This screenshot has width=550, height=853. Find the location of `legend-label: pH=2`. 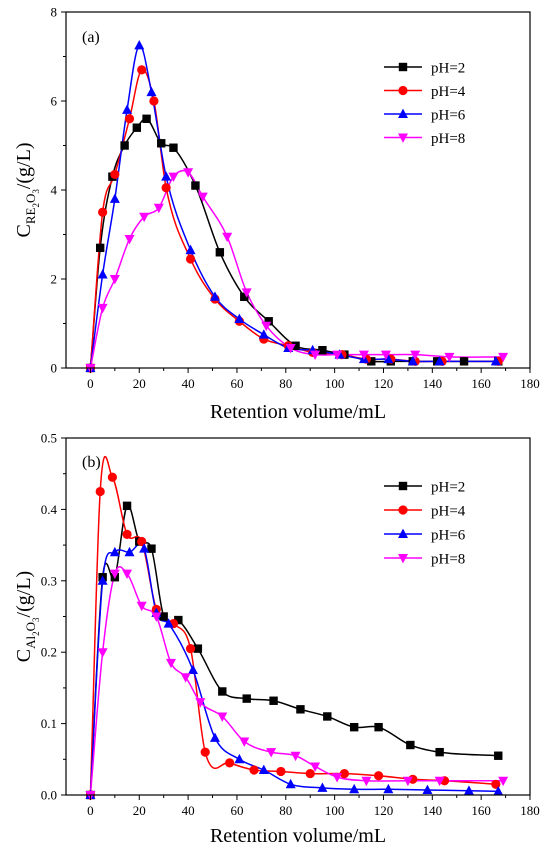

legend-label: pH=2 is located at coordinates (448, 69).